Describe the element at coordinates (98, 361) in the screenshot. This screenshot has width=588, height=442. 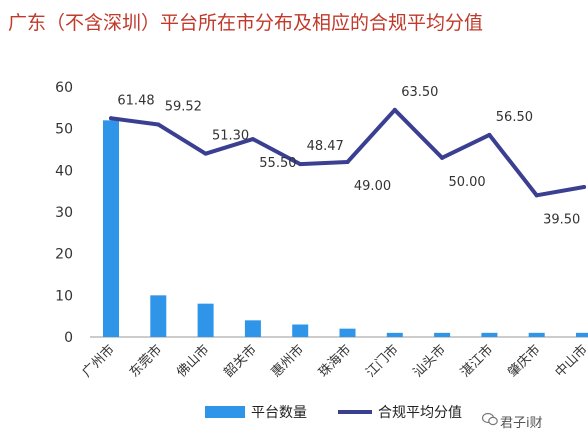
I see `x-tick-label: 广州市` at that location.